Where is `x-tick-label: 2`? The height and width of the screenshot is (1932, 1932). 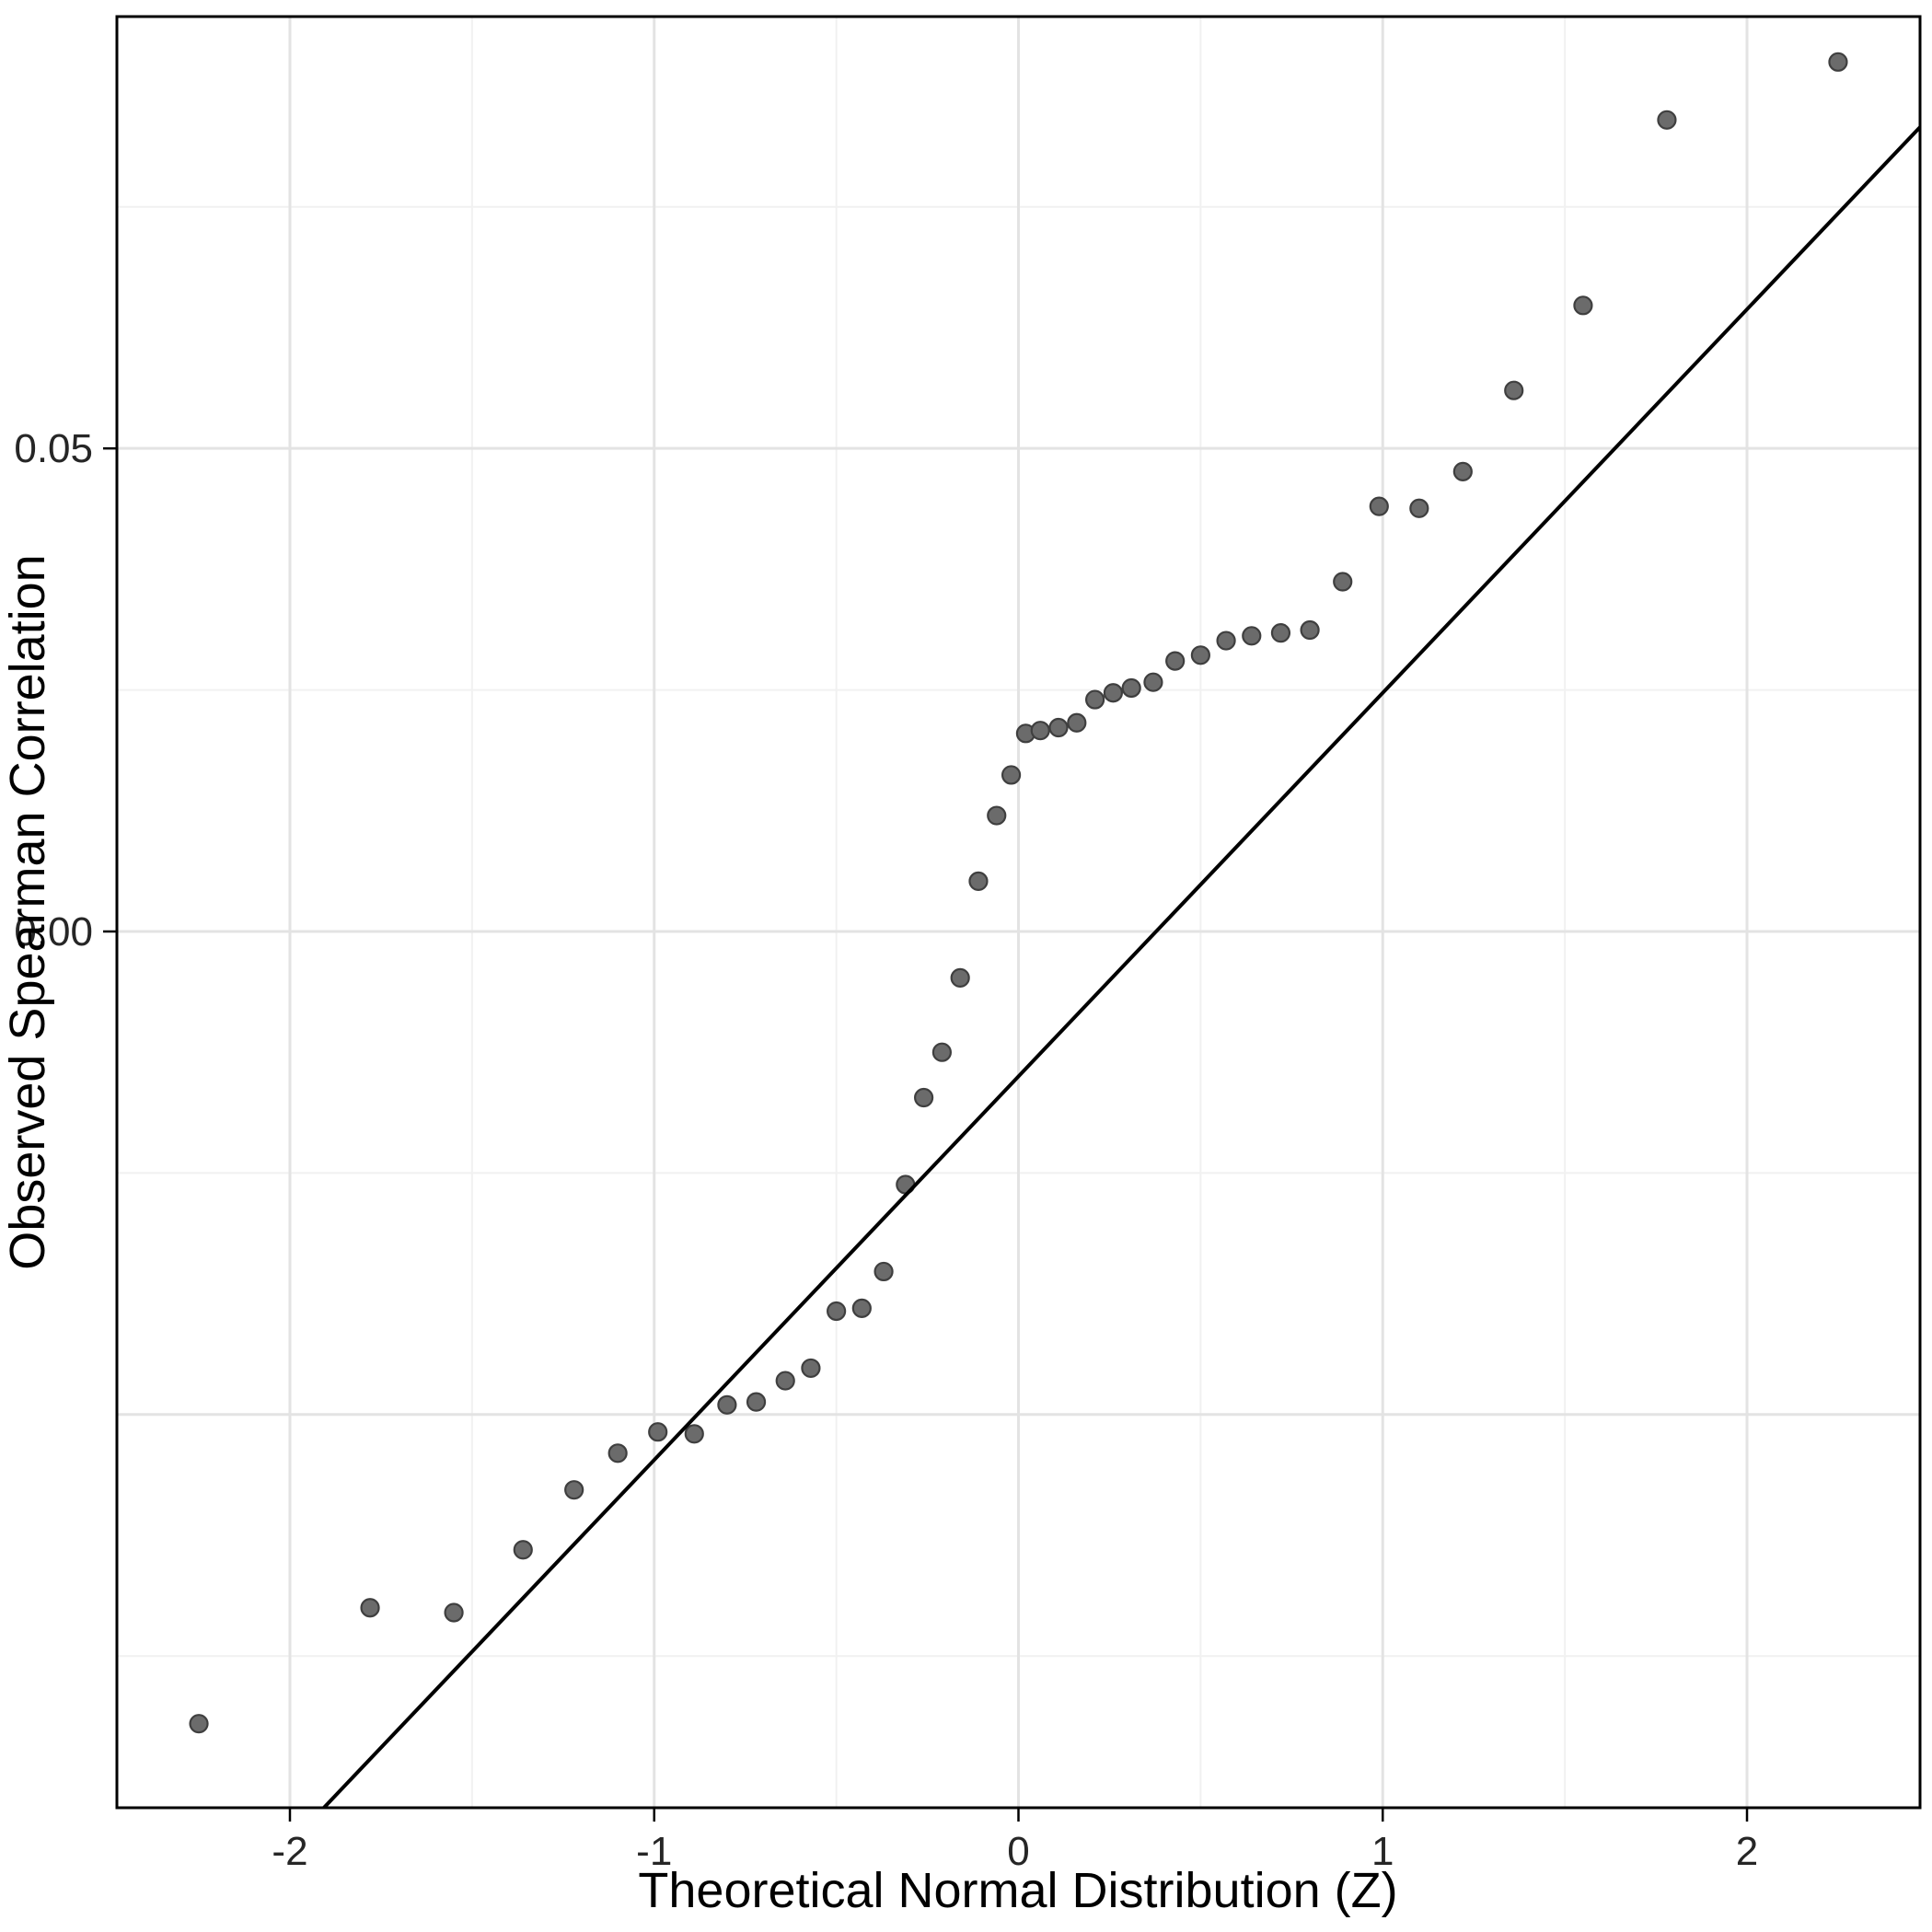 x-tick-label: 2 is located at coordinates (1747, 1852).